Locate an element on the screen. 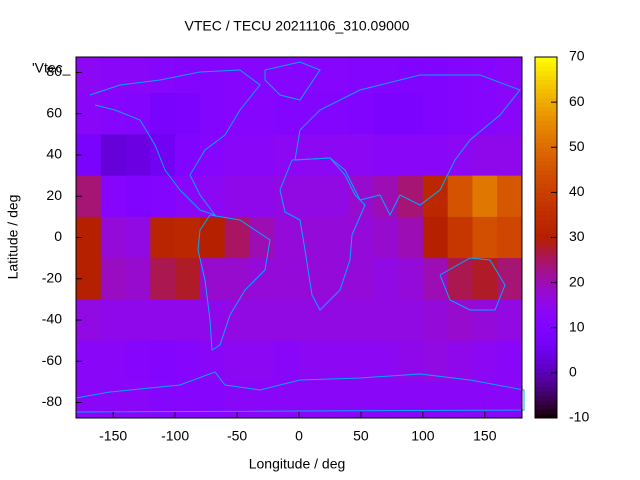 The image size is (640, 480). eurasia is located at coordinates (407, 145).